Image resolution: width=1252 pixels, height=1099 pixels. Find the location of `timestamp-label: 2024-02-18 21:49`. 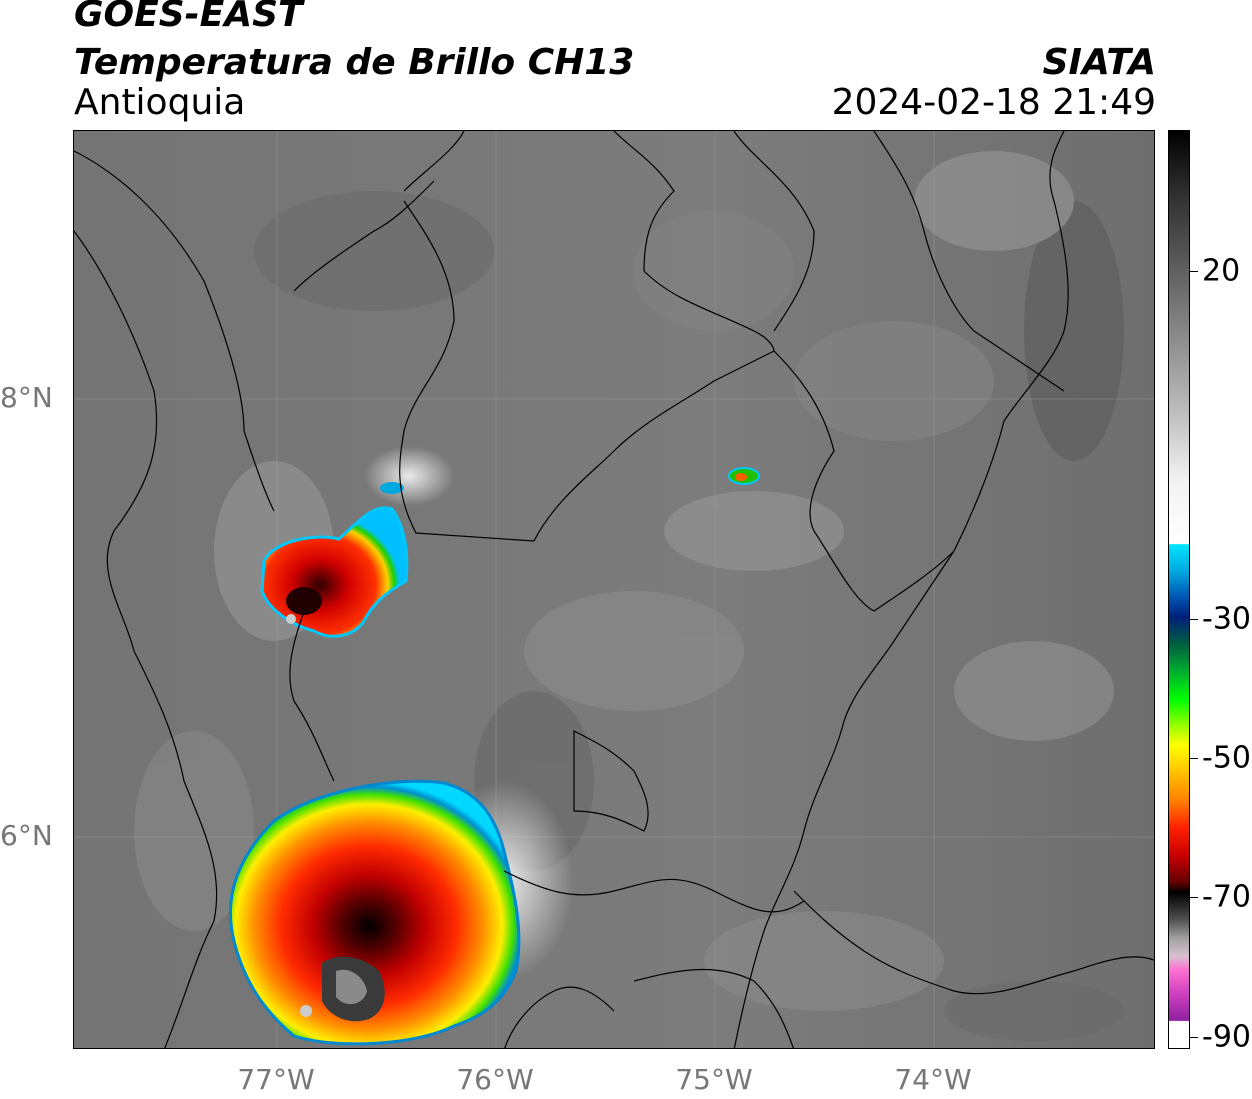

timestamp-label: 2024-02-18 21:49 is located at coordinates (993, 102).